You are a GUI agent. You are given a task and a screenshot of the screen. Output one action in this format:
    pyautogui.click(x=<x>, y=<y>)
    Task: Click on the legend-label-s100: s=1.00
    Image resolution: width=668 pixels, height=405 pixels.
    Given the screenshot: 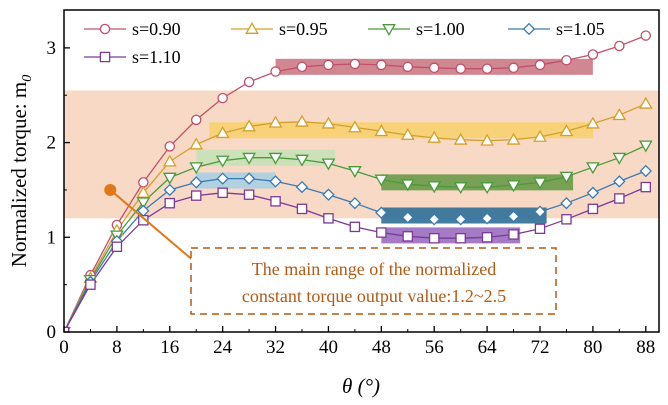 What is the action you would take?
    pyautogui.click(x=440, y=29)
    